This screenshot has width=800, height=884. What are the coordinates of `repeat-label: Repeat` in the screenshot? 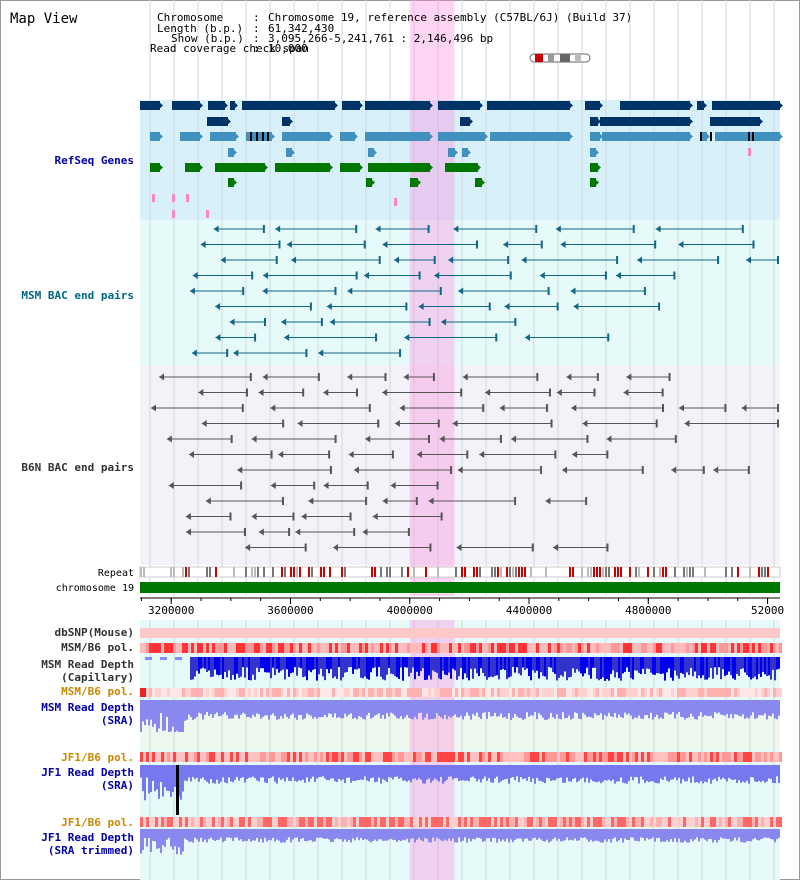 It's located at (116, 573).